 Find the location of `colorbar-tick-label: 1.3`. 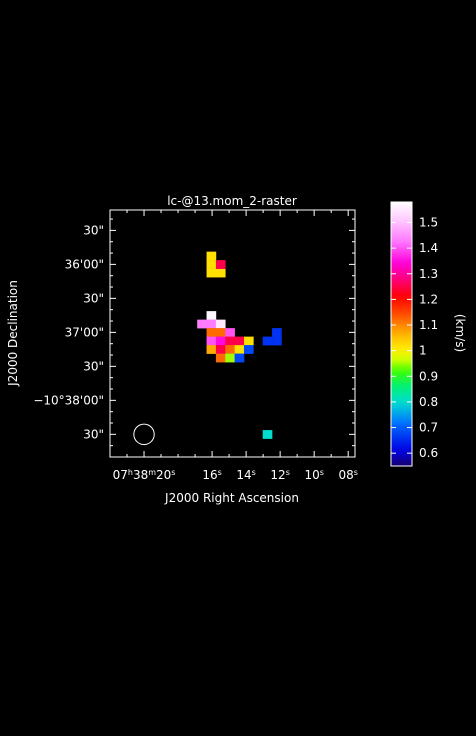

colorbar-tick-label: 1.3 is located at coordinates (428, 274).